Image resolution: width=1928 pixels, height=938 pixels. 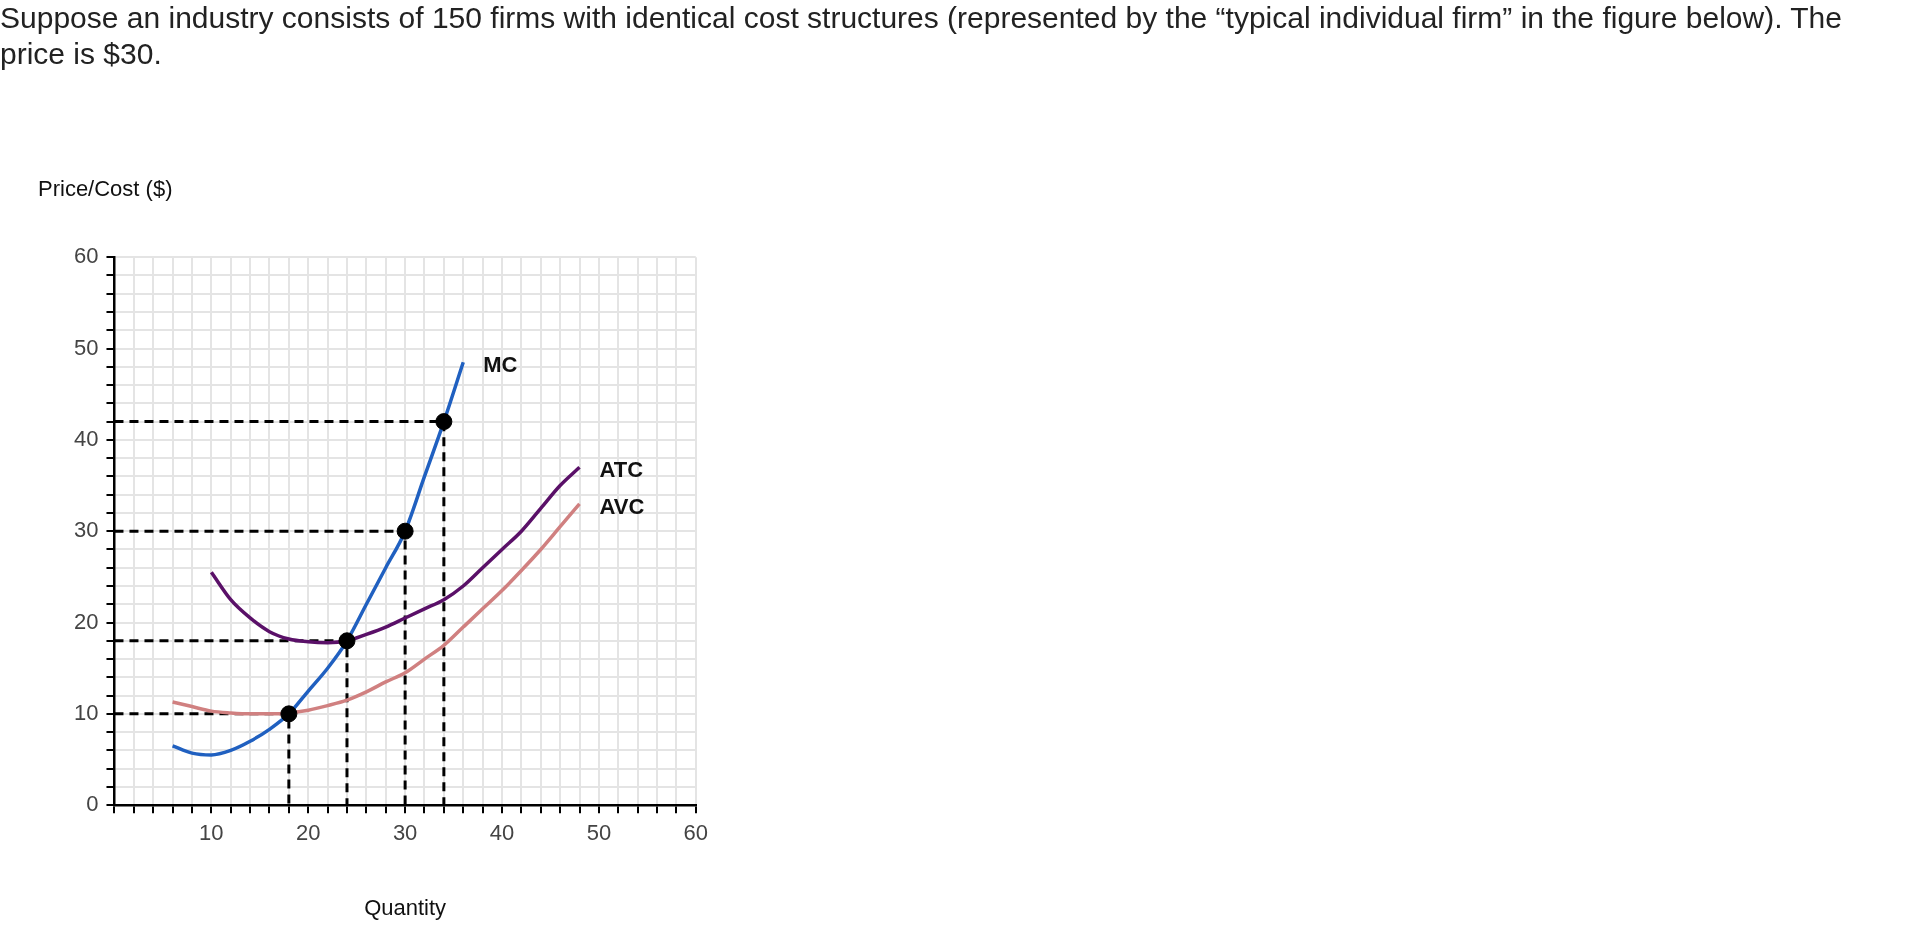 What do you see at coordinates (86, 438) in the screenshot?
I see `y-tick-label: 40` at bounding box center [86, 438].